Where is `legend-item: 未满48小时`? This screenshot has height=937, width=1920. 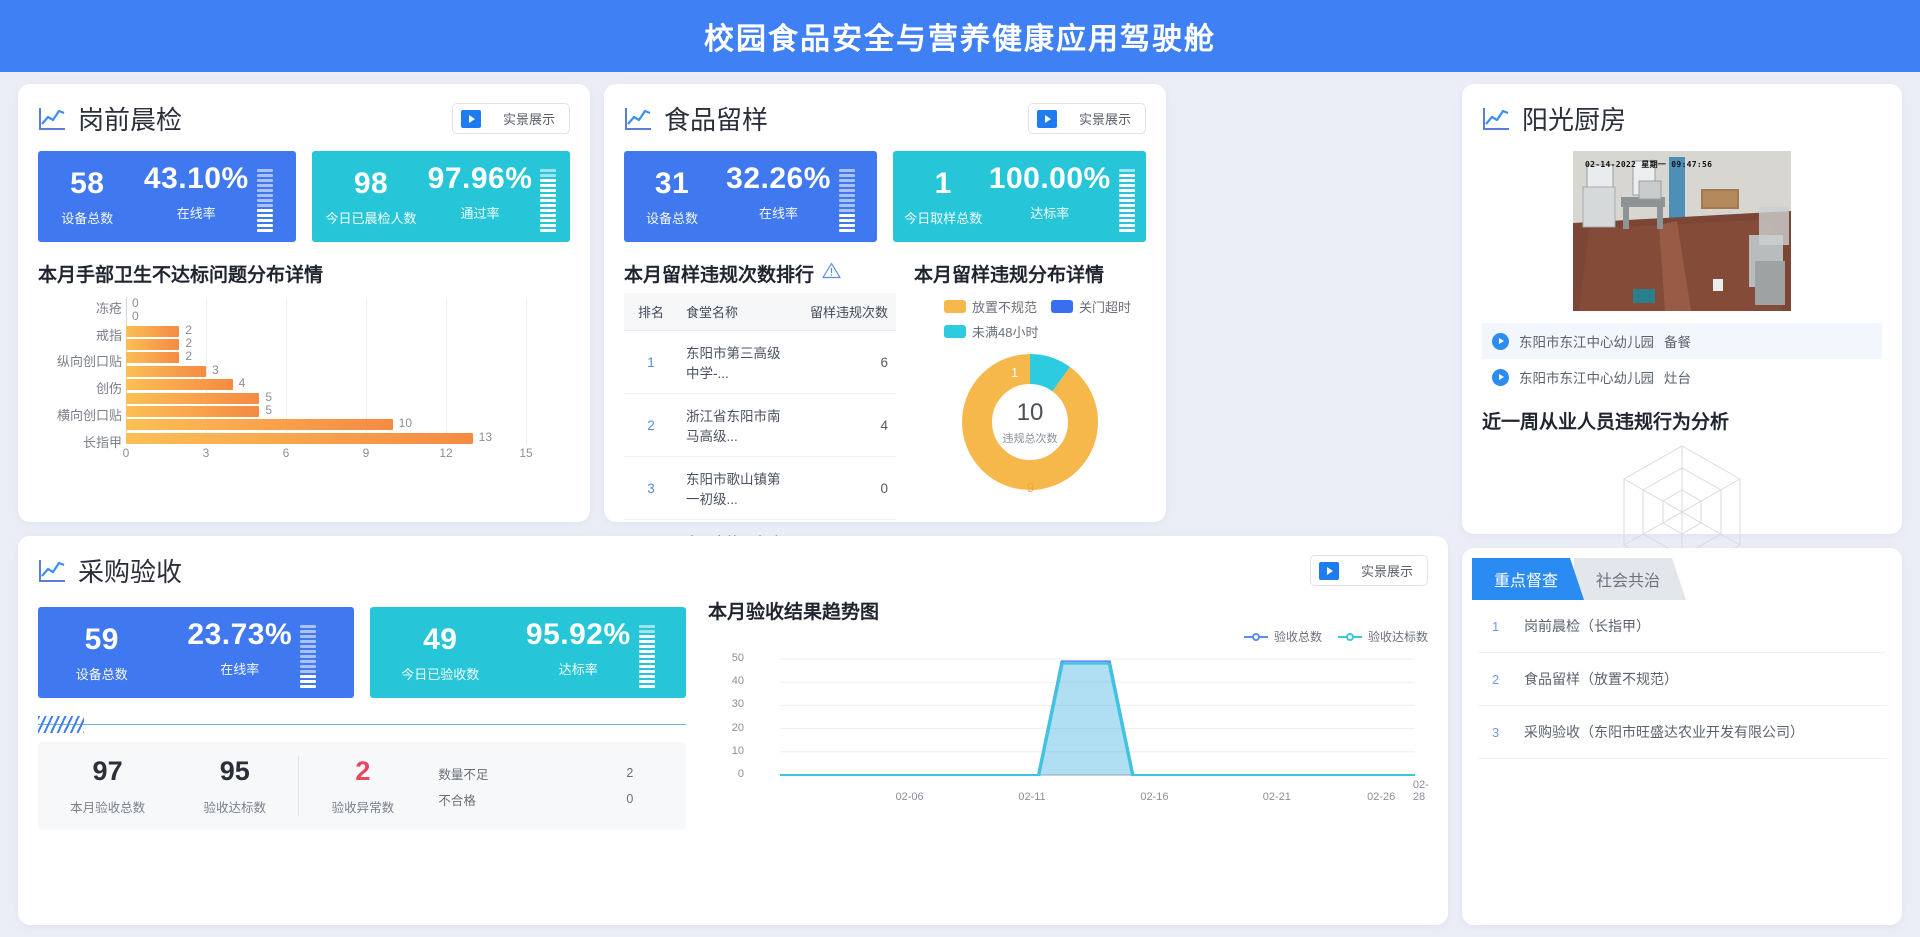
legend-item: 未满48小时 is located at coordinates (991, 331).